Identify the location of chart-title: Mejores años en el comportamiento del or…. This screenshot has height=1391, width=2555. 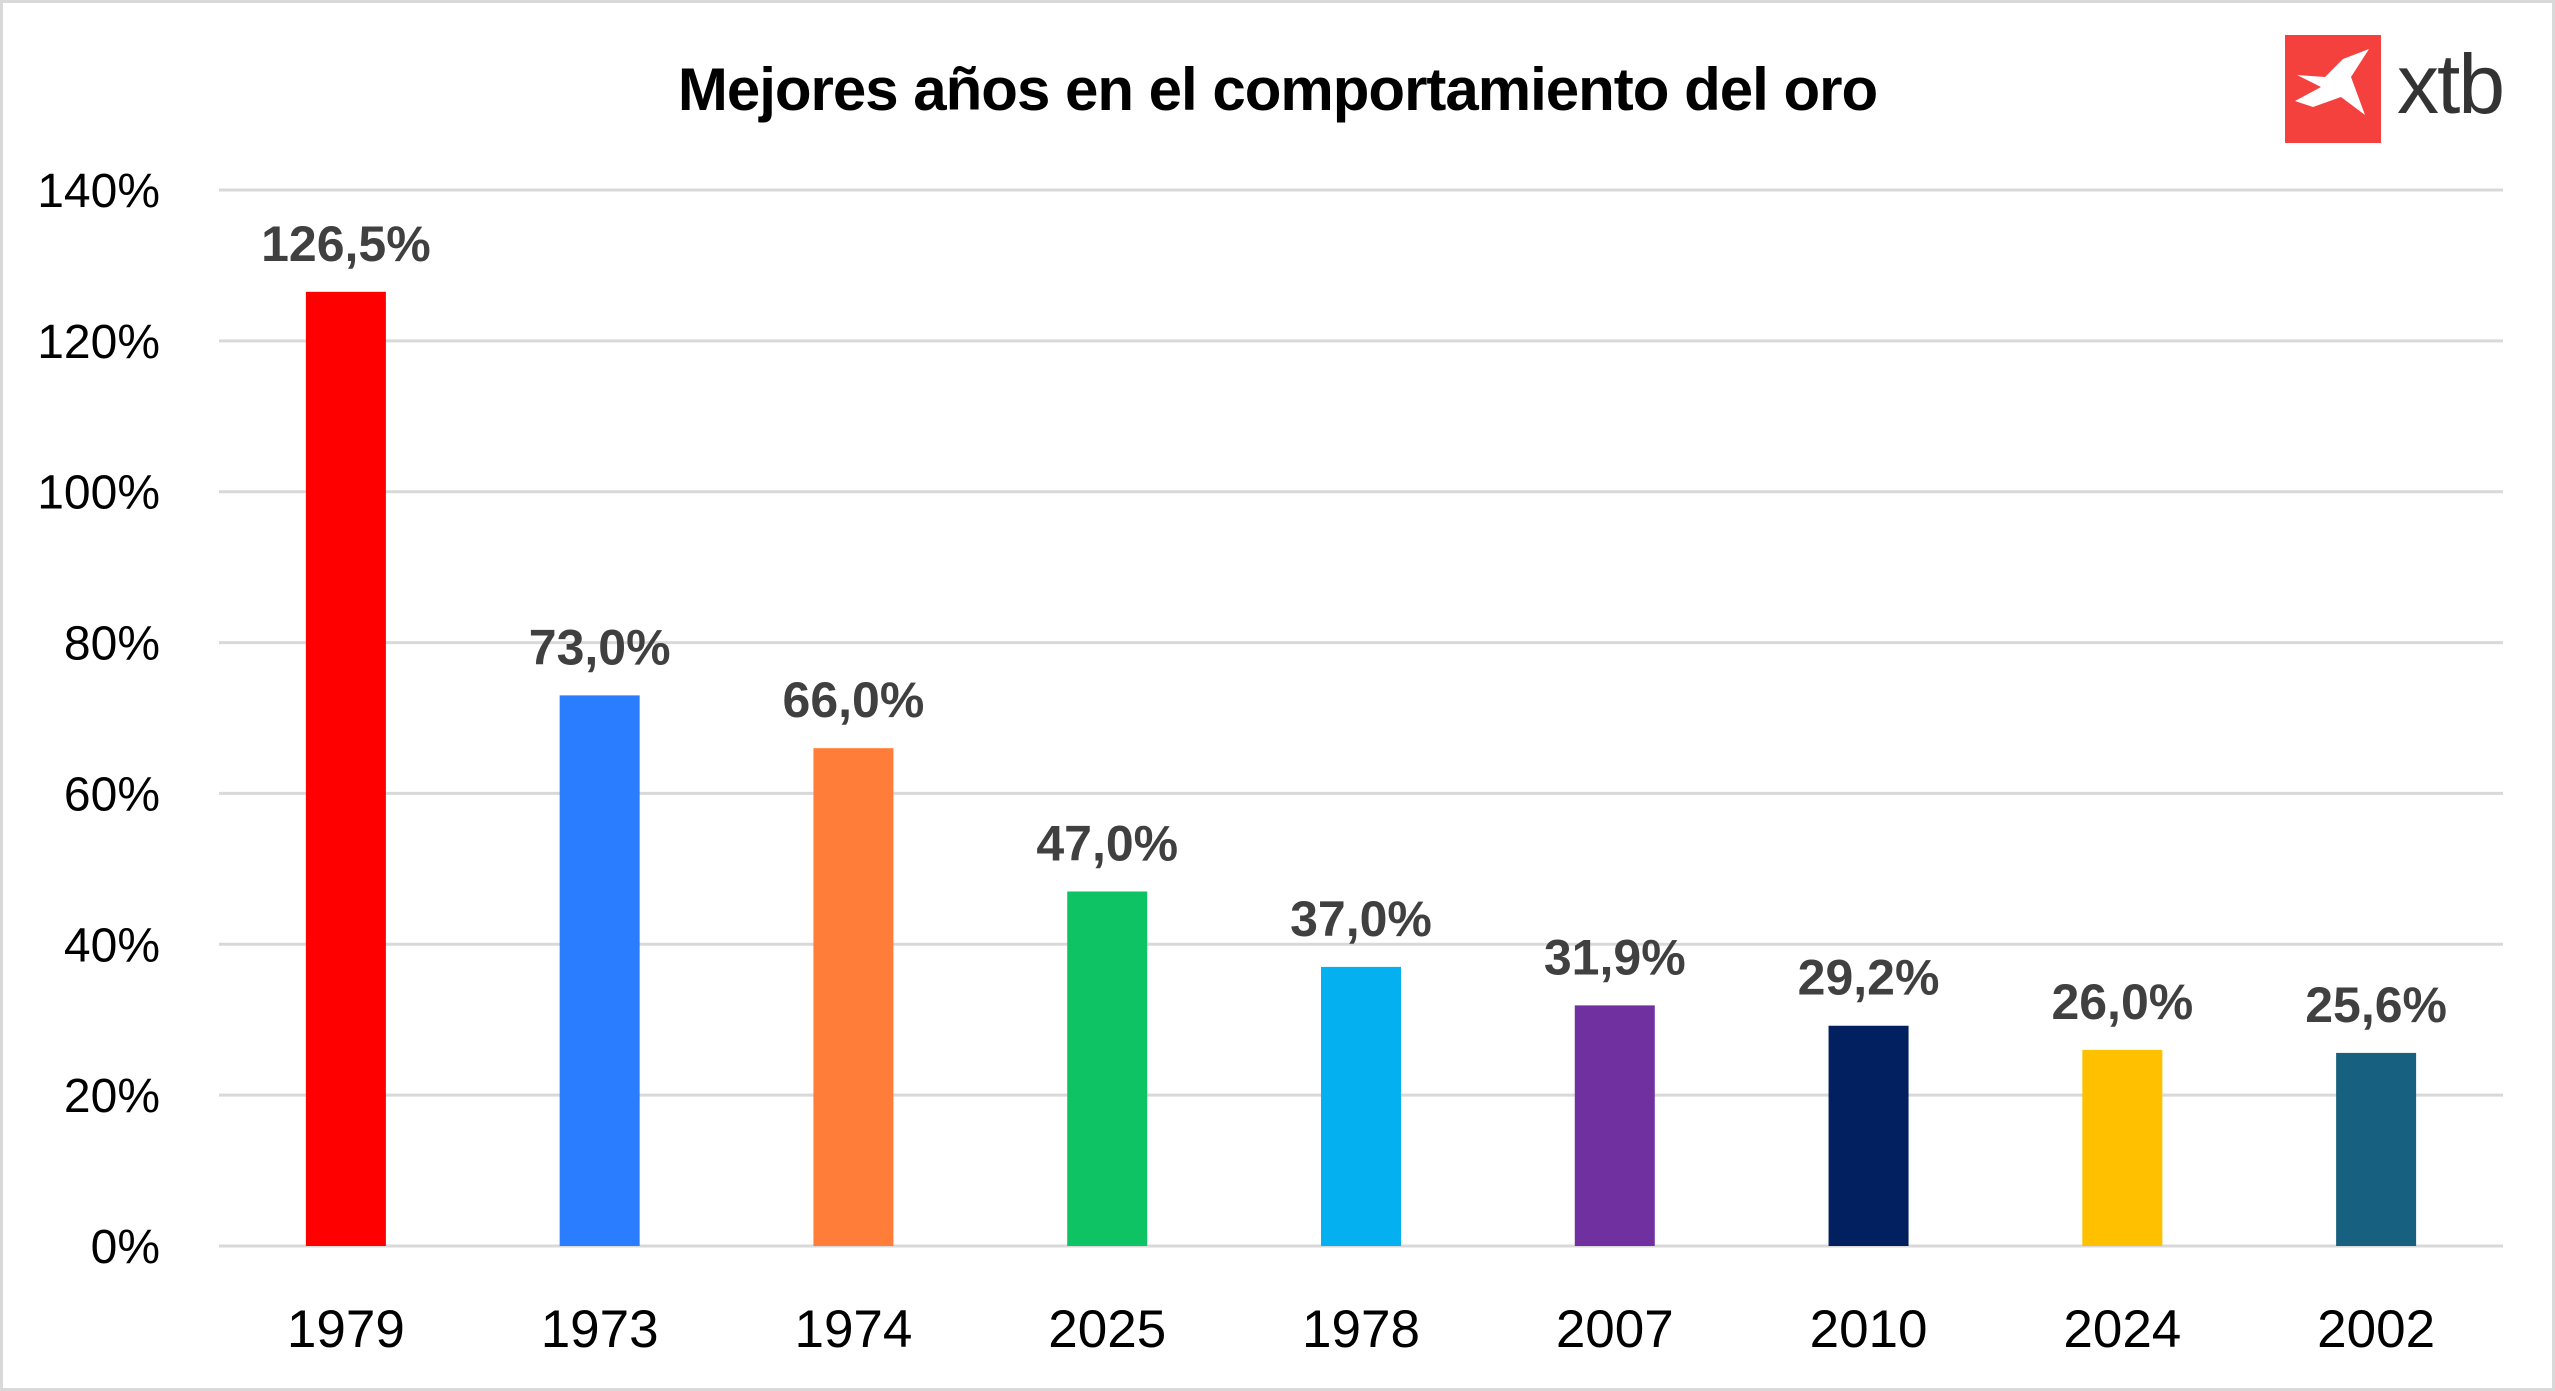
(1277, 89).